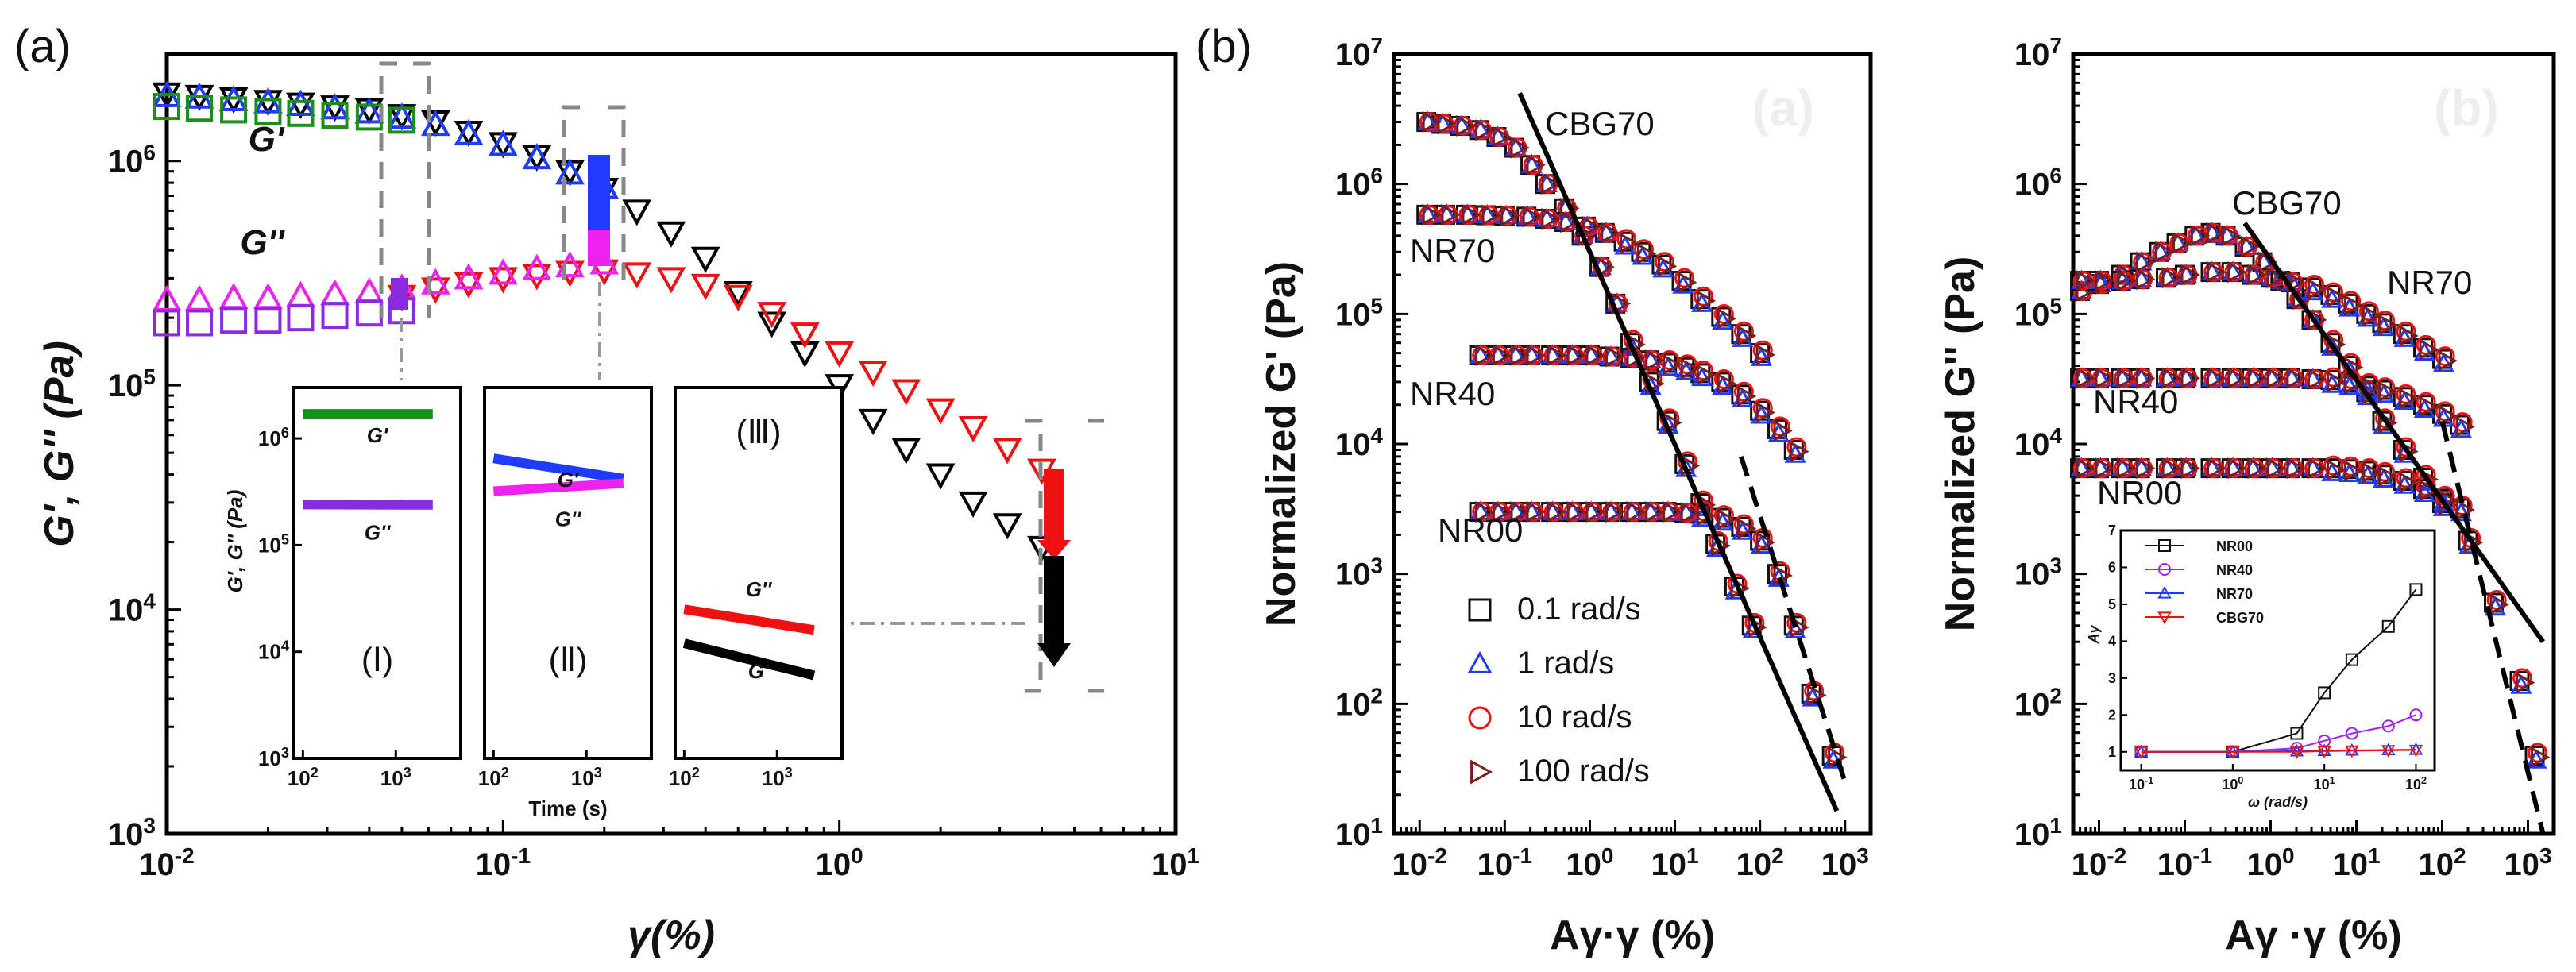  Describe the element at coordinates (2287, 203) in the screenshot. I see `panel-b2-sample-label: CBG70` at that location.